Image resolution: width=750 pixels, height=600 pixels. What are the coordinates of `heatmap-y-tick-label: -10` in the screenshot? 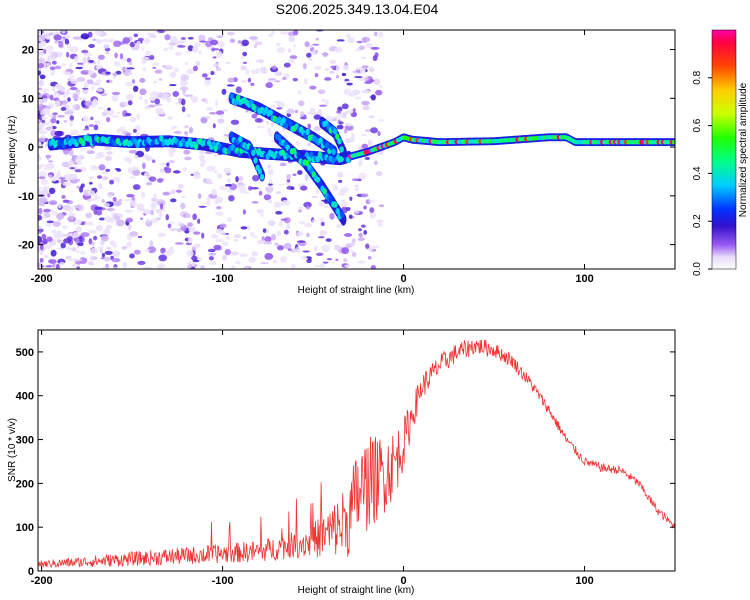 It's located at (26, 197).